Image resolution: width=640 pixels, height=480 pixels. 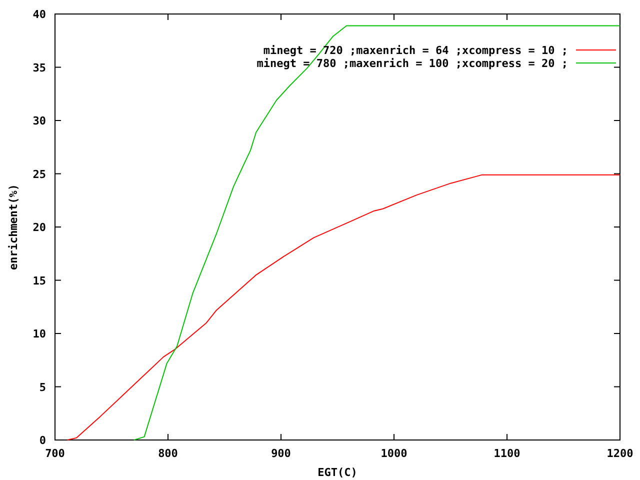 I want to click on legend-label: minegt = 720 ;maxenrich = 64 ;xcompress = 10 ;, so click(x=415, y=50).